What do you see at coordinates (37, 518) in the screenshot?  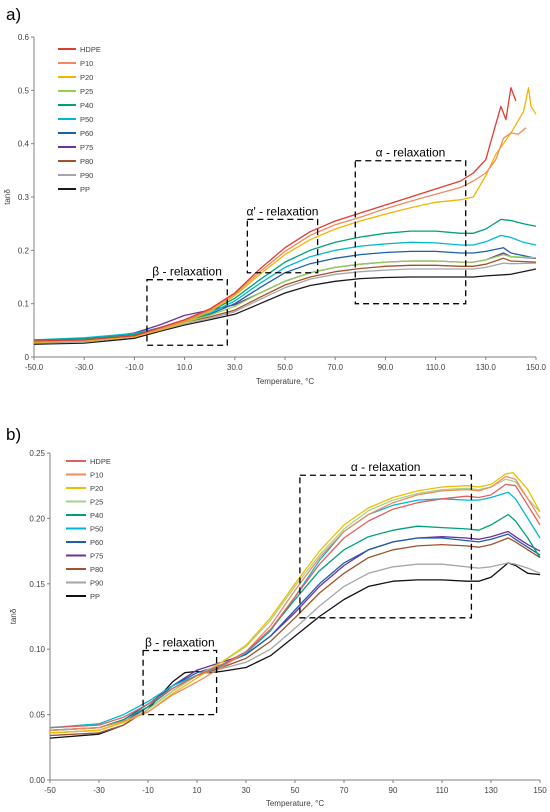 I see `y-tick-label: 0.20` at bounding box center [37, 518].